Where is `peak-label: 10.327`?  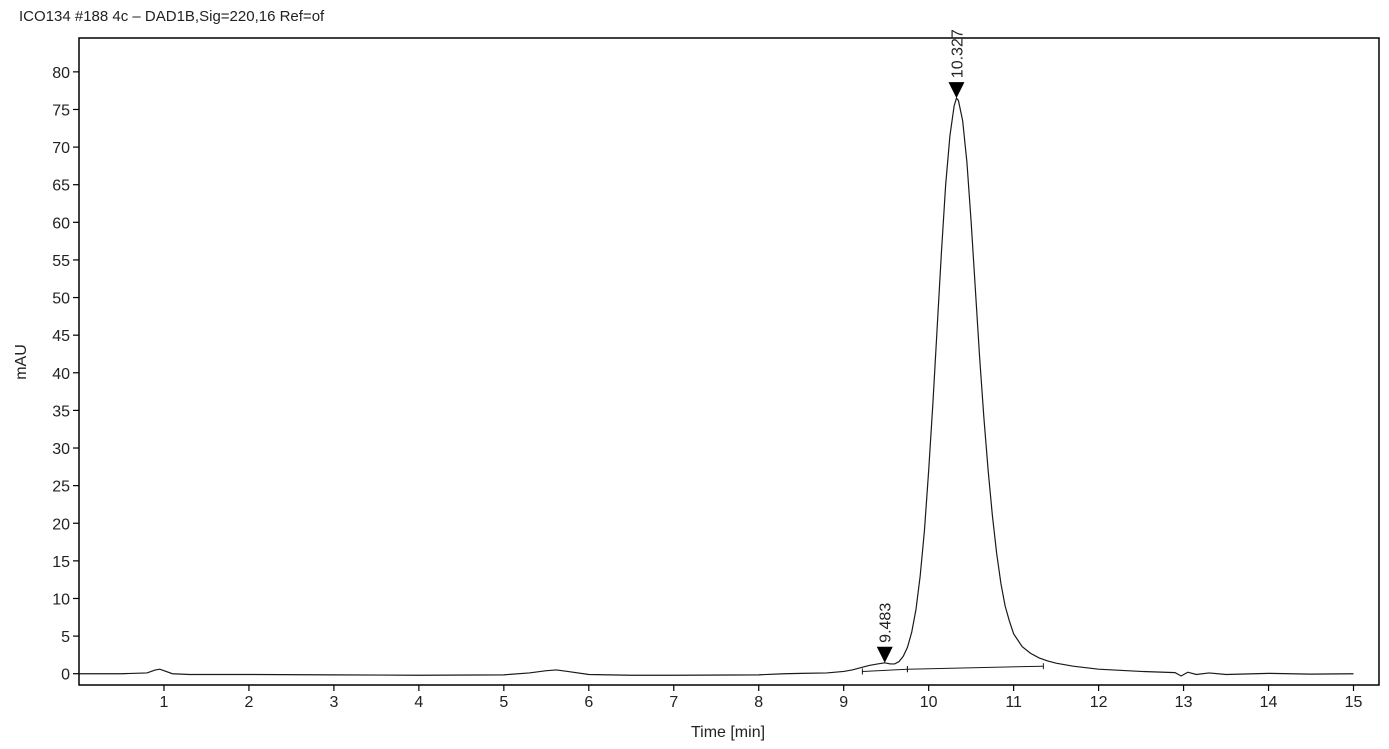
peak-label: 10.327 is located at coordinates (957, 53).